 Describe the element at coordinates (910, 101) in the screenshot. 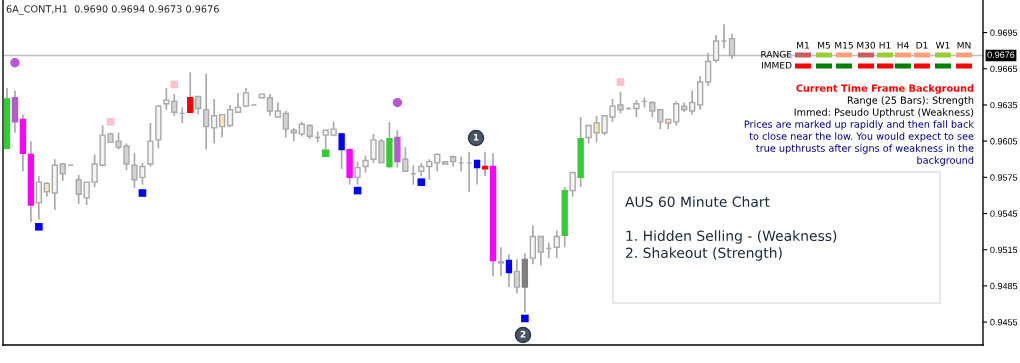

I see `annotation: Range (25 Bars): Strength` at that location.